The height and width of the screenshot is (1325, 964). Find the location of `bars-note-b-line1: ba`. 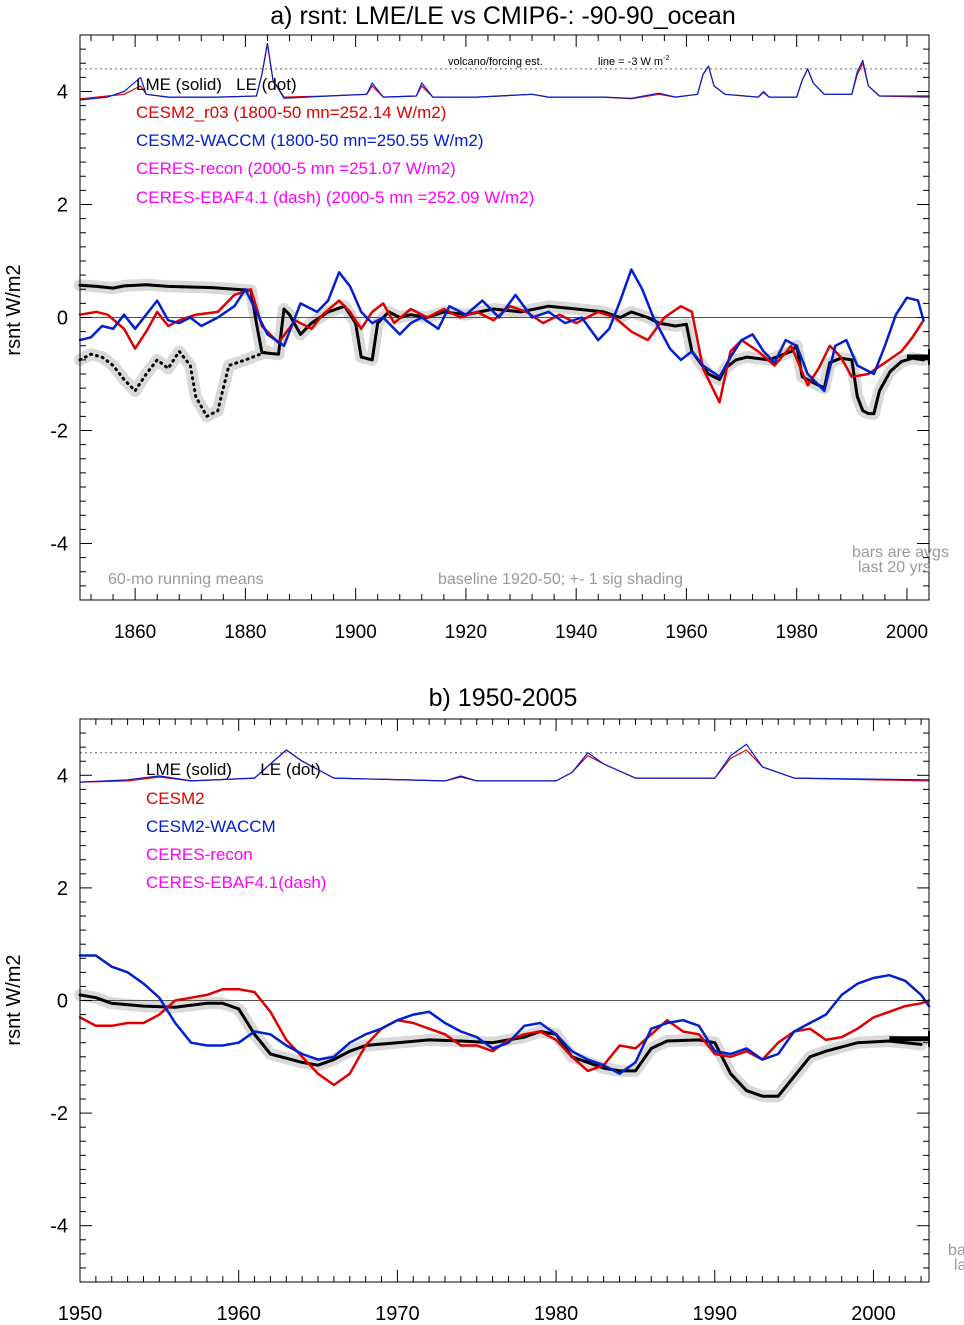

bars-note-b-line1: ba is located at coordinates (956, 1250).